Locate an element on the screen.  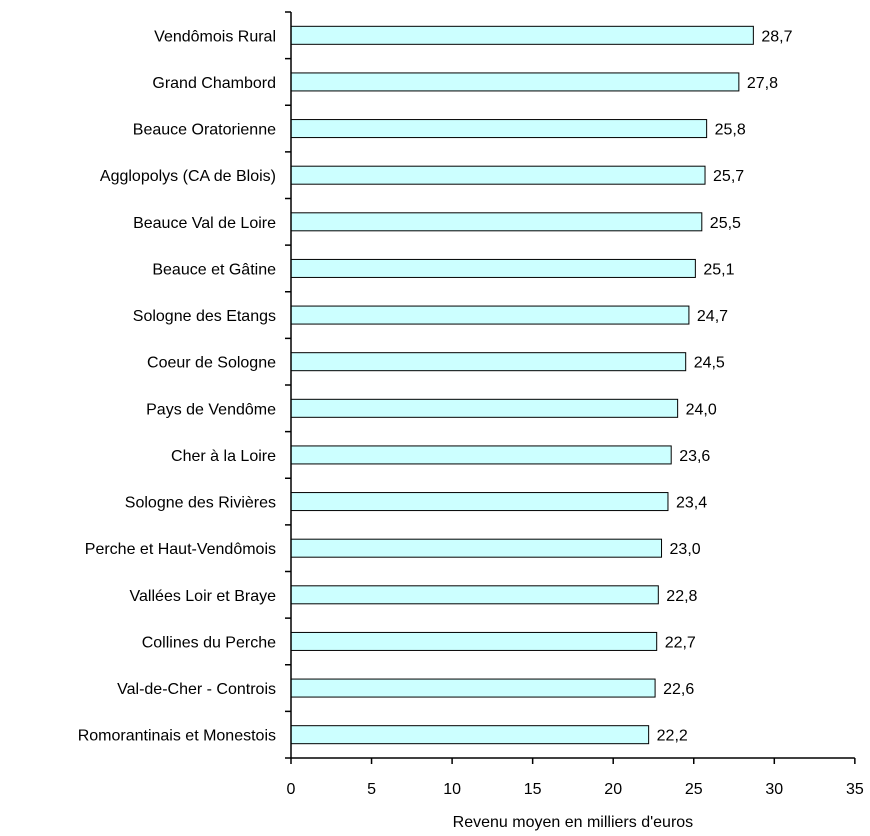
category-label: Cher à la Loire is located at coordinates (223, 456).